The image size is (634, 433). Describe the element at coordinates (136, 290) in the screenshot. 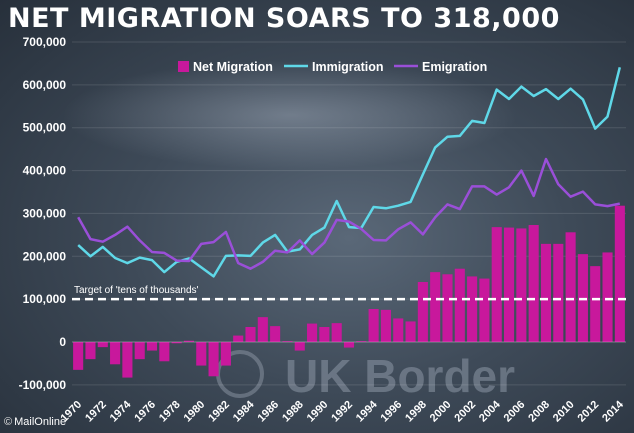

I see `target-label: Target of 'tens of thousands'` at that location.